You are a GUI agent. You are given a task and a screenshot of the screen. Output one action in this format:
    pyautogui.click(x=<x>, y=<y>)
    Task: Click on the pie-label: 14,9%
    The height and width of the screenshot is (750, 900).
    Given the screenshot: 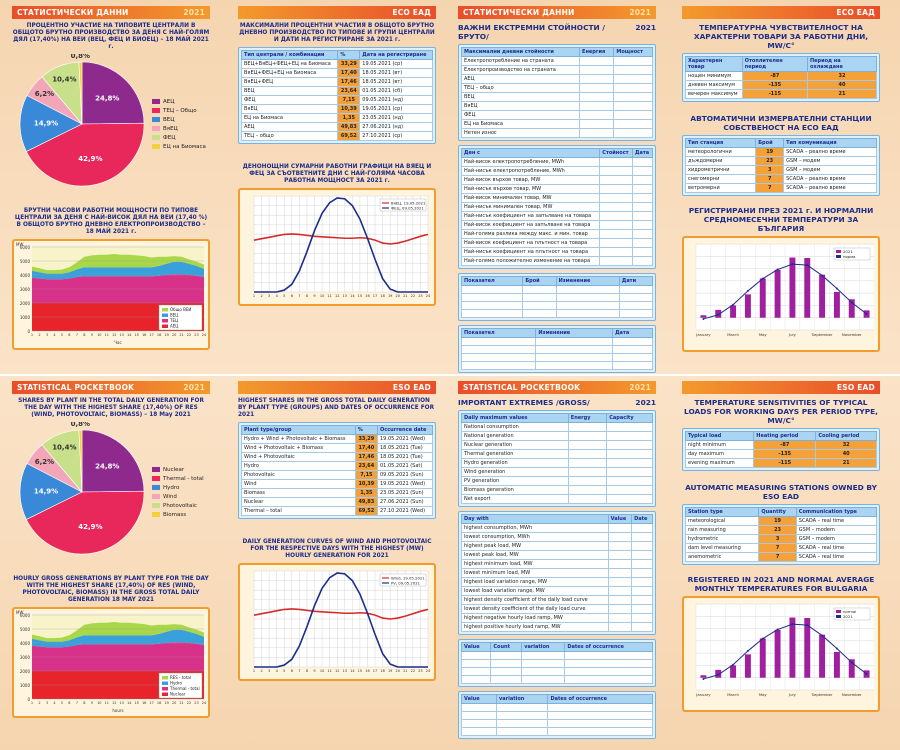 What is the action you would take?
    pyautogui.click(x=46, y=124)
    